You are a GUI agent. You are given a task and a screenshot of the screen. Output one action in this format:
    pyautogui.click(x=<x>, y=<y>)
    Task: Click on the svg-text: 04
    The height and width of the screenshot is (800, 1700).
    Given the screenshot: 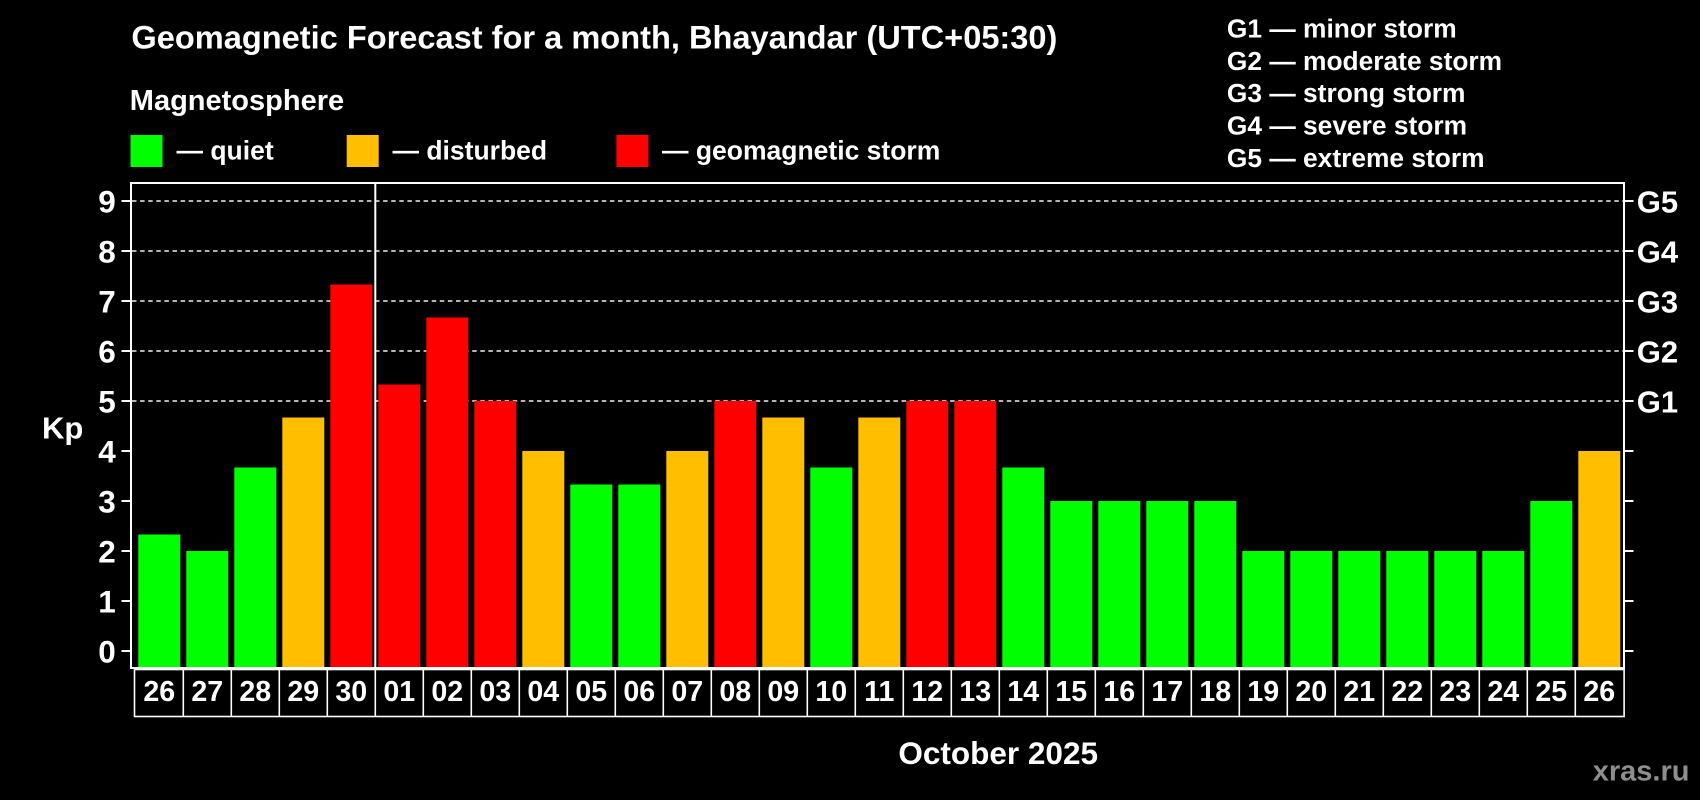 What is the action you would take?
    pyautogui.click(x=543, y=692)
    